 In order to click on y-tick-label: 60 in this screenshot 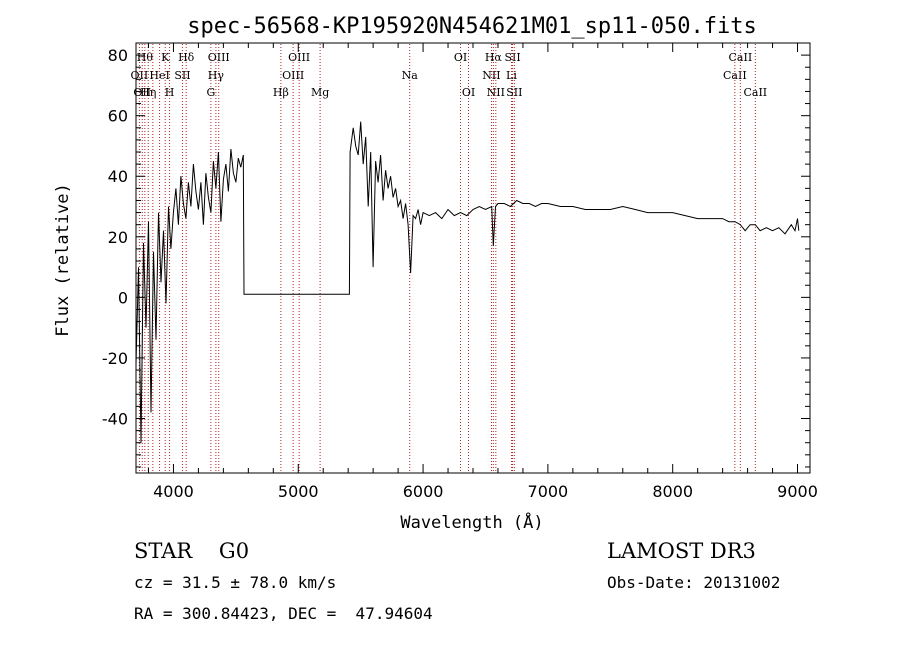, I will do `click(118, 116)`.